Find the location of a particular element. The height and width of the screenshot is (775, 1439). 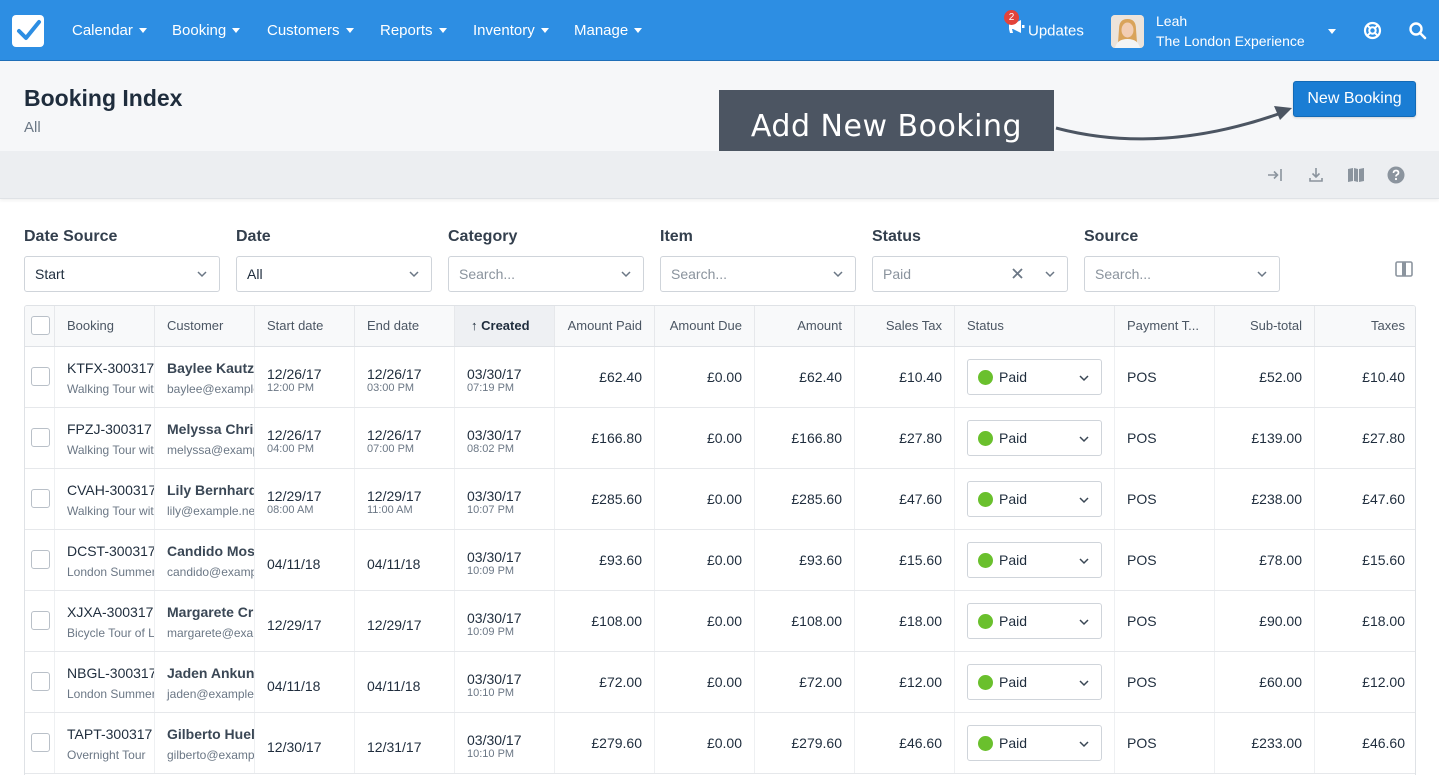

booking-code-link: FPZJ-300317 is located at coordinates (109, 429).